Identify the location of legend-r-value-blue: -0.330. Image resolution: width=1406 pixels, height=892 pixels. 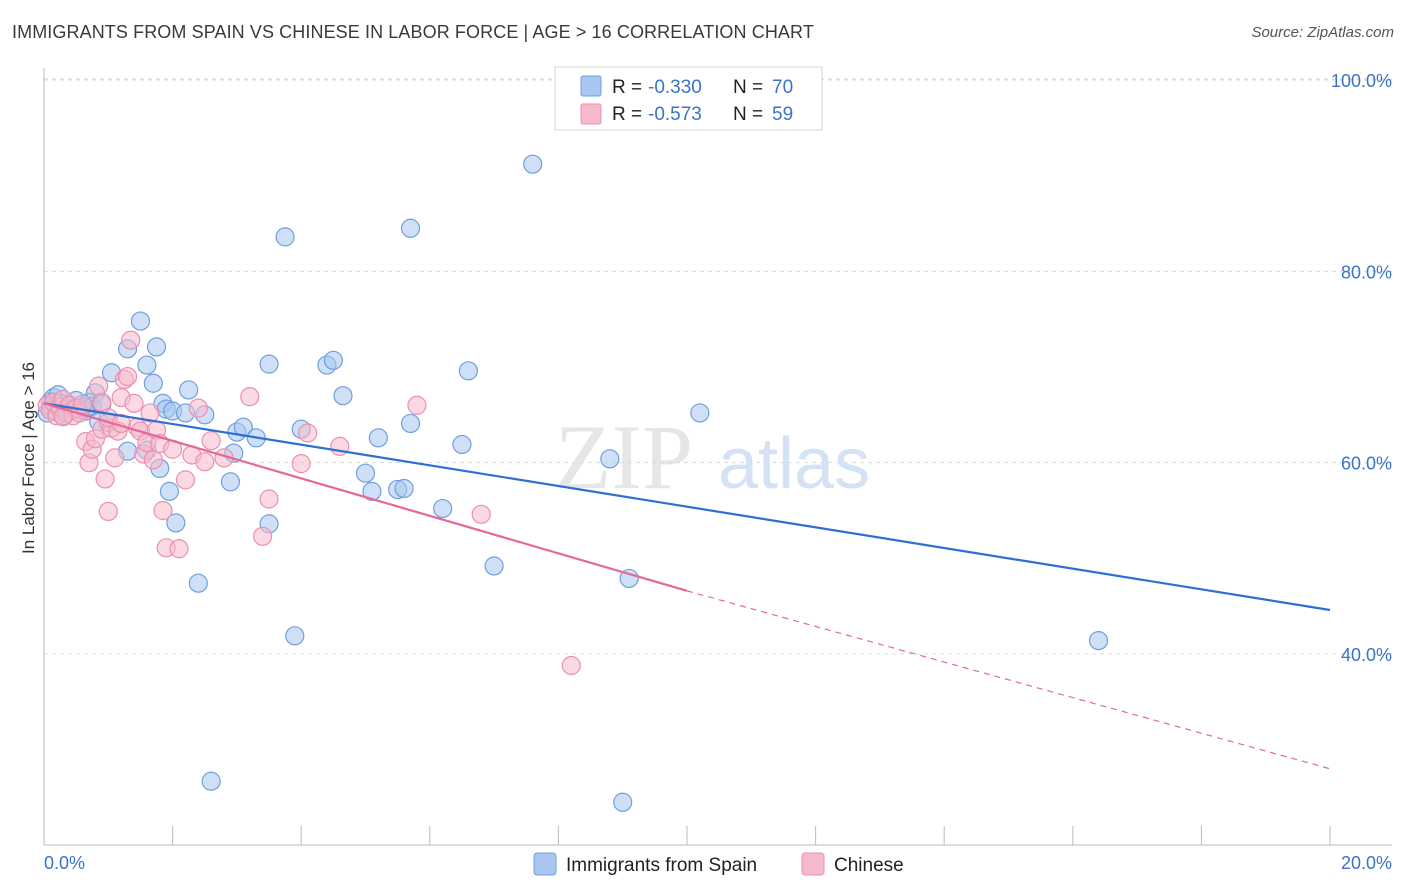
(675, 87).